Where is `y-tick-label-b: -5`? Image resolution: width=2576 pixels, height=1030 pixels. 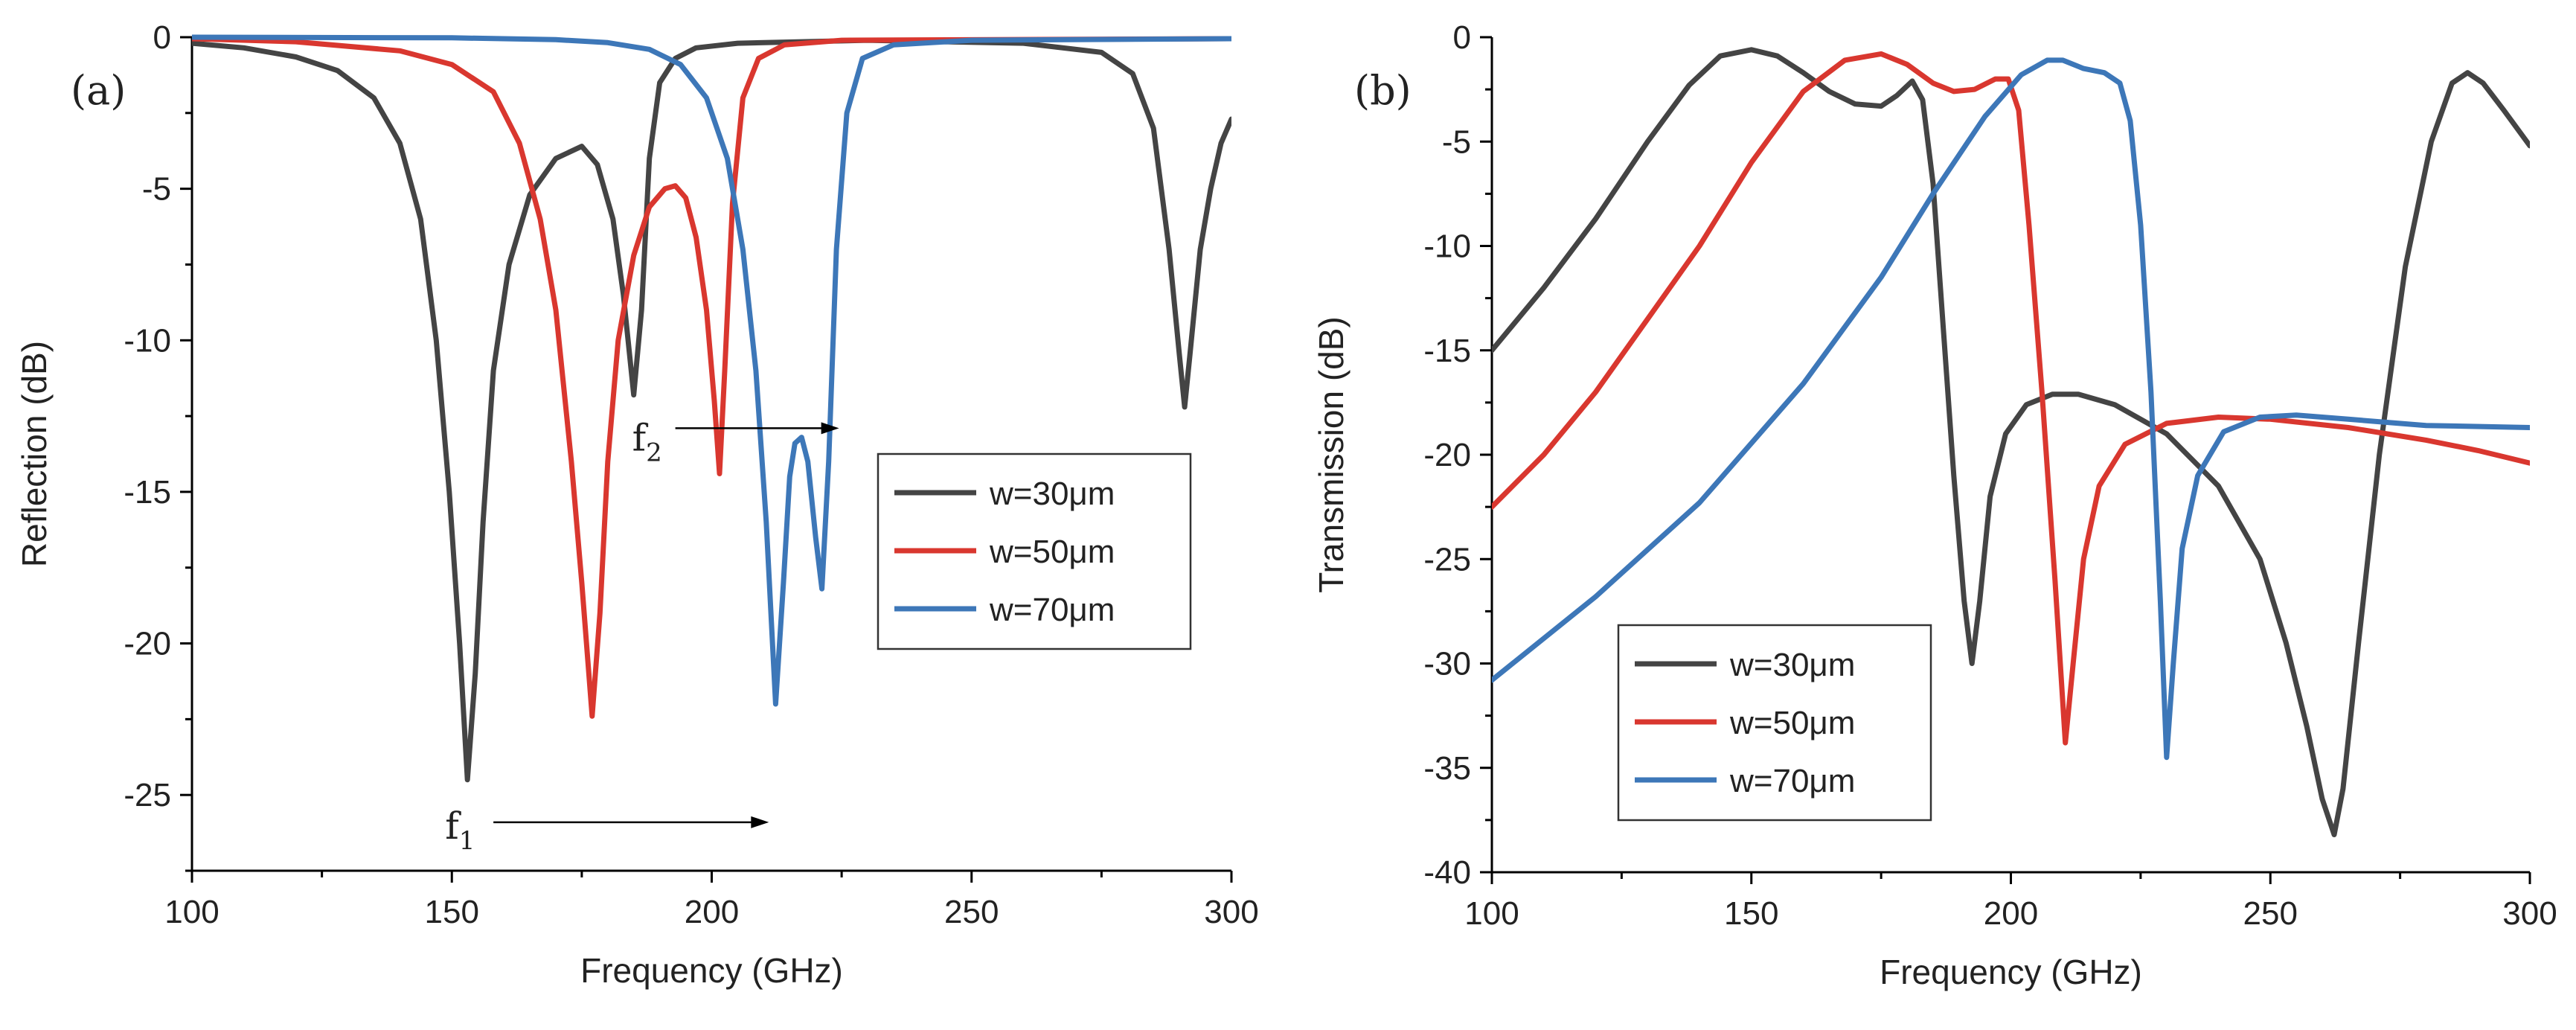
y-tick-label-b: -5 is located at coordinates (1456, 142).